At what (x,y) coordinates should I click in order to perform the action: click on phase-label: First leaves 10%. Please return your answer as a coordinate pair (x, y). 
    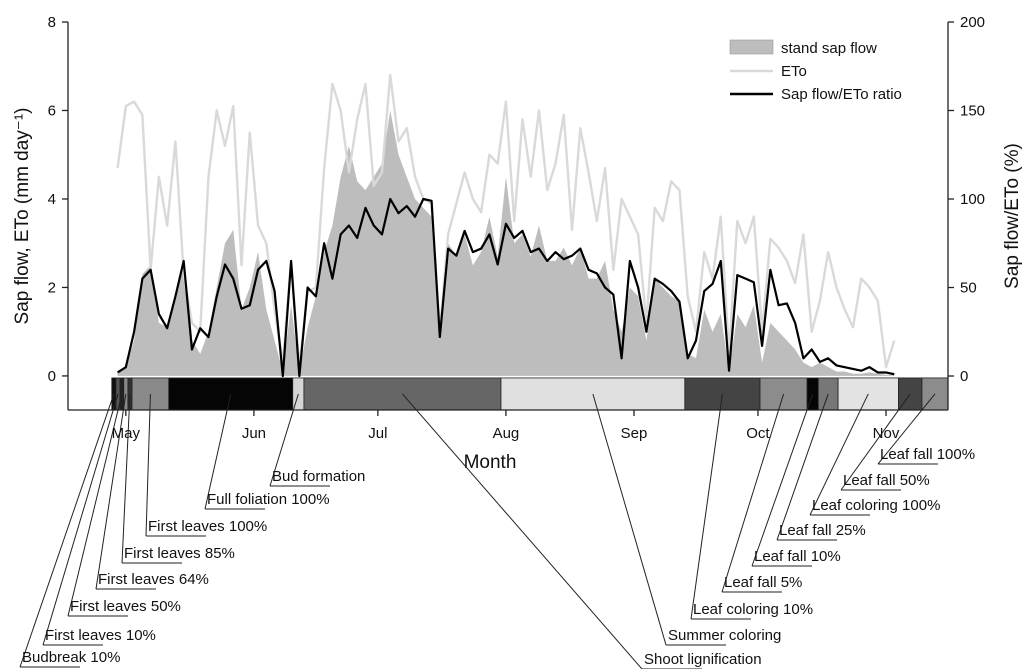
    Looking at the image, I should click on (100, 635).